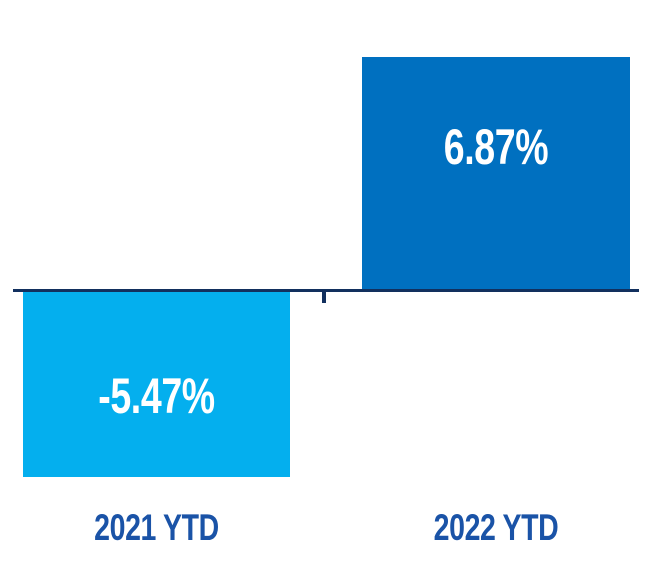 The image size is (651, 568). I want to click on category-label-2022-ytd: 2022 YTD, so click(496, 527).